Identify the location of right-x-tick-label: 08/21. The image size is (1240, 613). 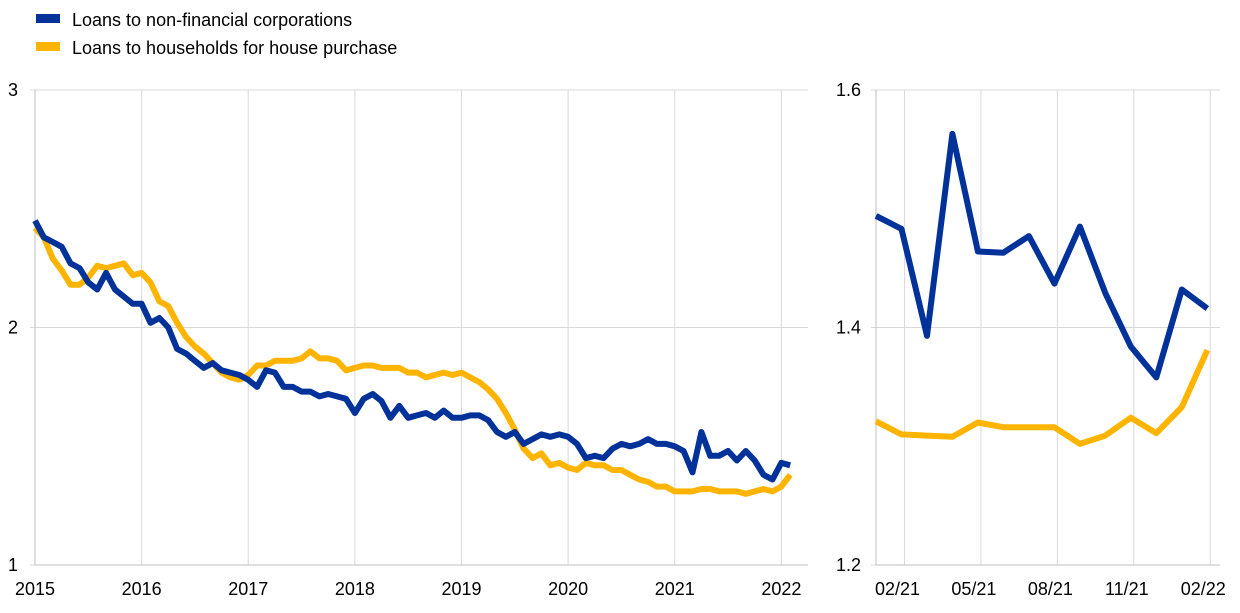
(1050, 589).